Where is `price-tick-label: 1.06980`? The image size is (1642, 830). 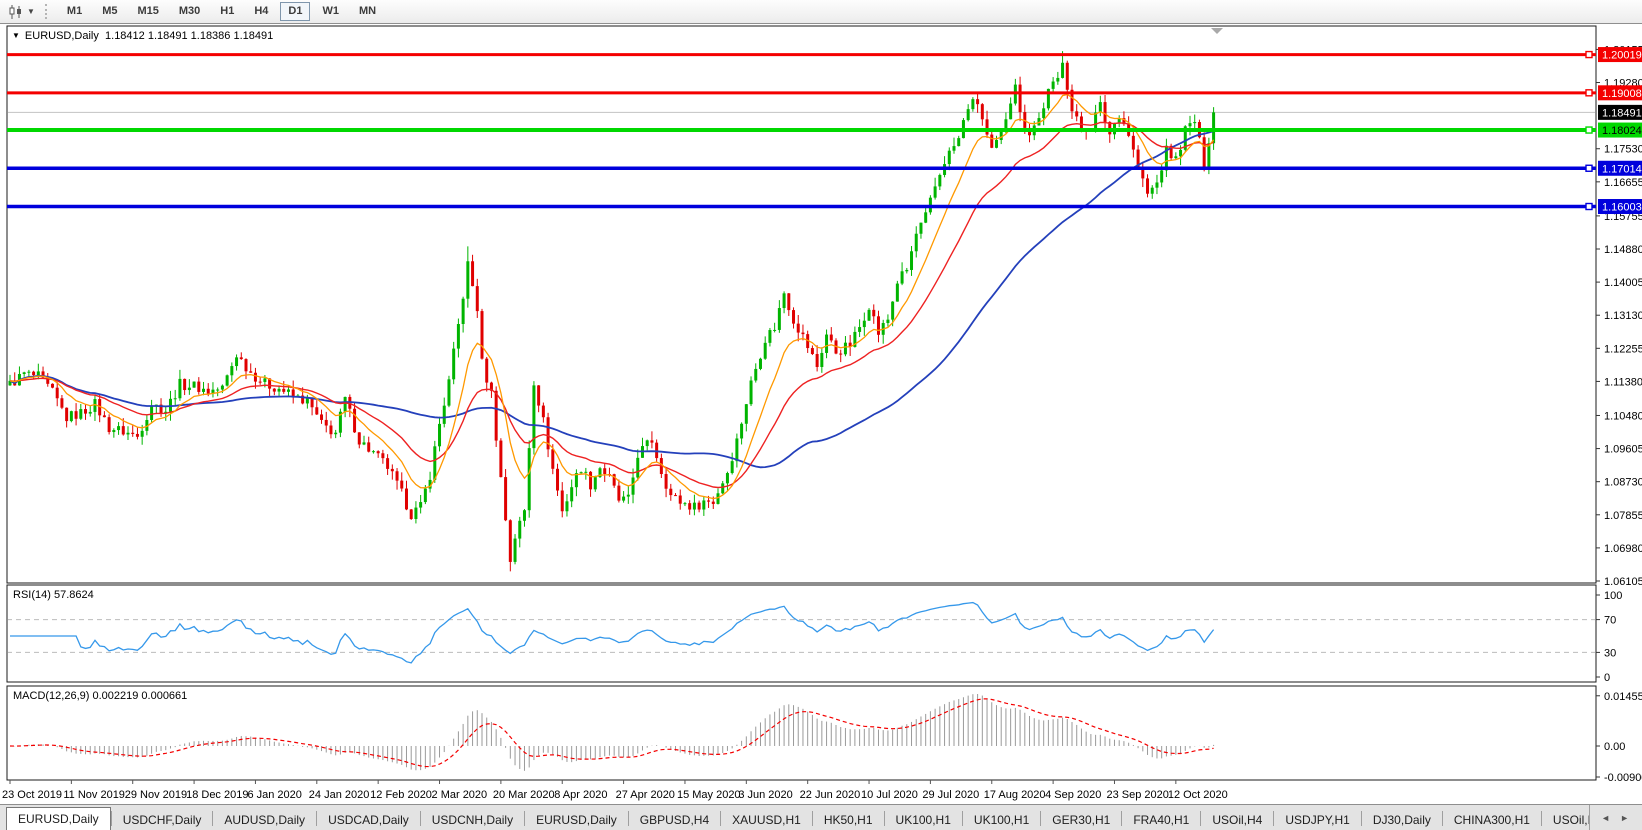
price-tick-label: 1.06980 is located at coordinates (1623, 549).